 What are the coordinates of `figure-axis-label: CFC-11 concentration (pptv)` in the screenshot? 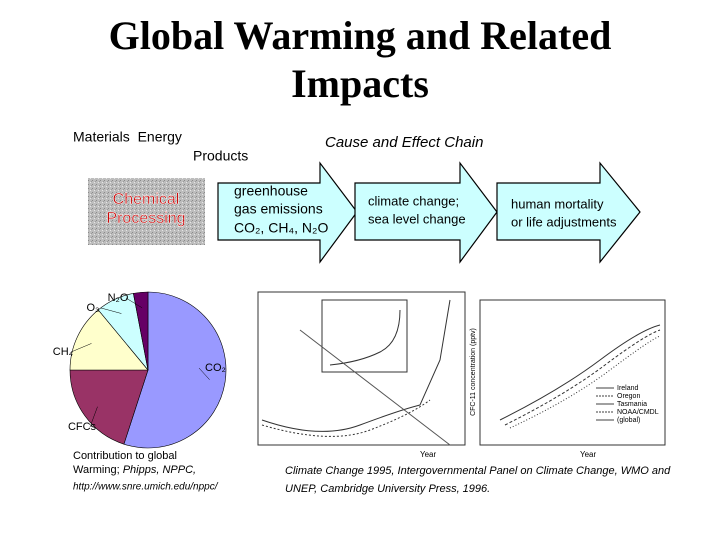 It's located at (473, 372).